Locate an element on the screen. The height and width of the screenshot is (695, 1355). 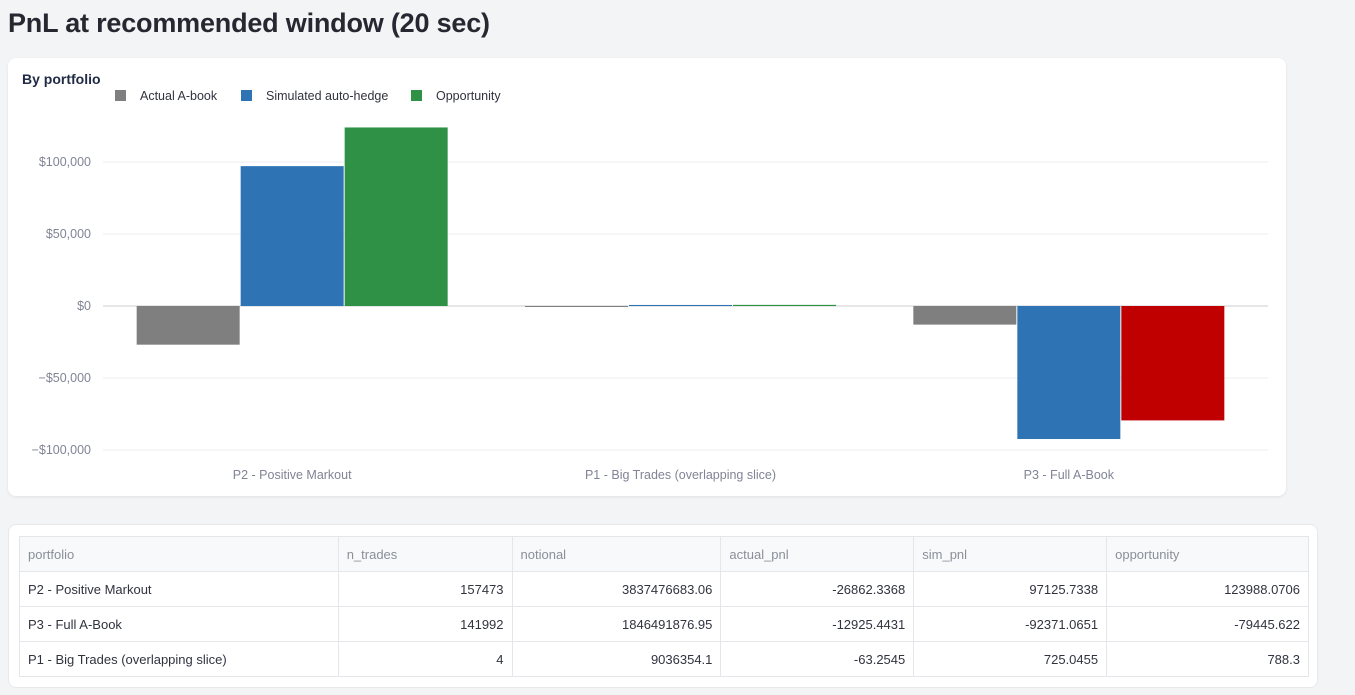
x-tick-label: P2 - Positive Markout is located at coordinates (292, 475).